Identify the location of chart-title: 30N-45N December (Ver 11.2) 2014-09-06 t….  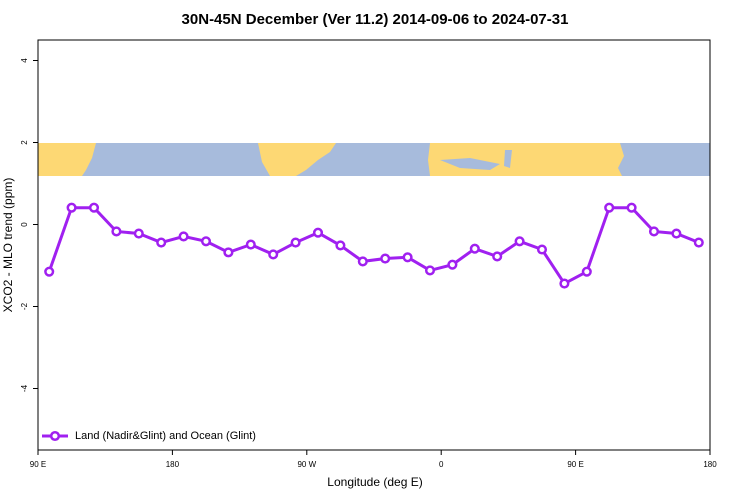
(375, 19).